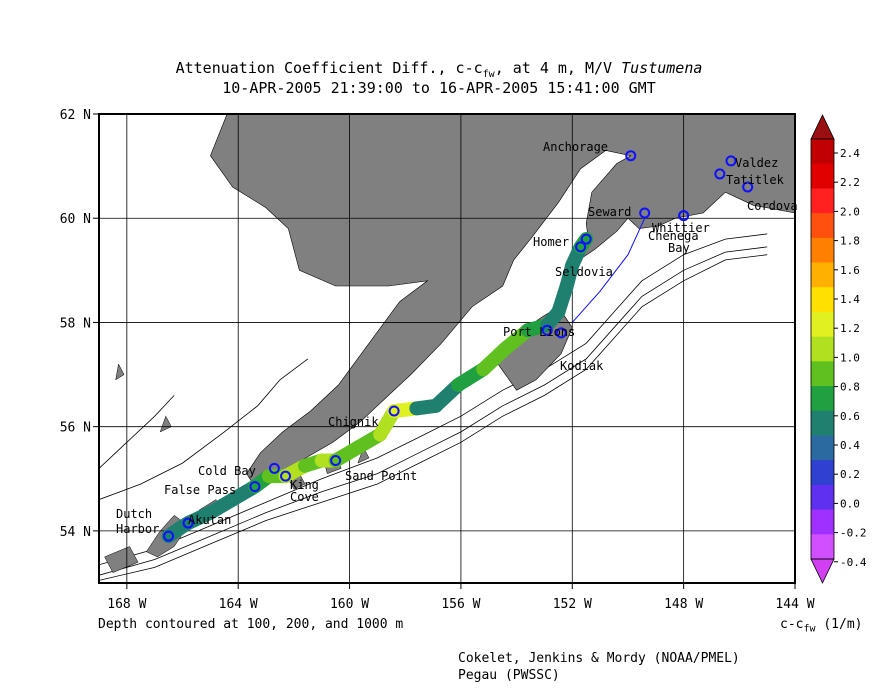 The height and width of the screenshot is (700, 878). What do you see at coordinates (683, 604) in the screenshot?
I see `lon-tick-label: 148 W` at bounding box center [683, 604].